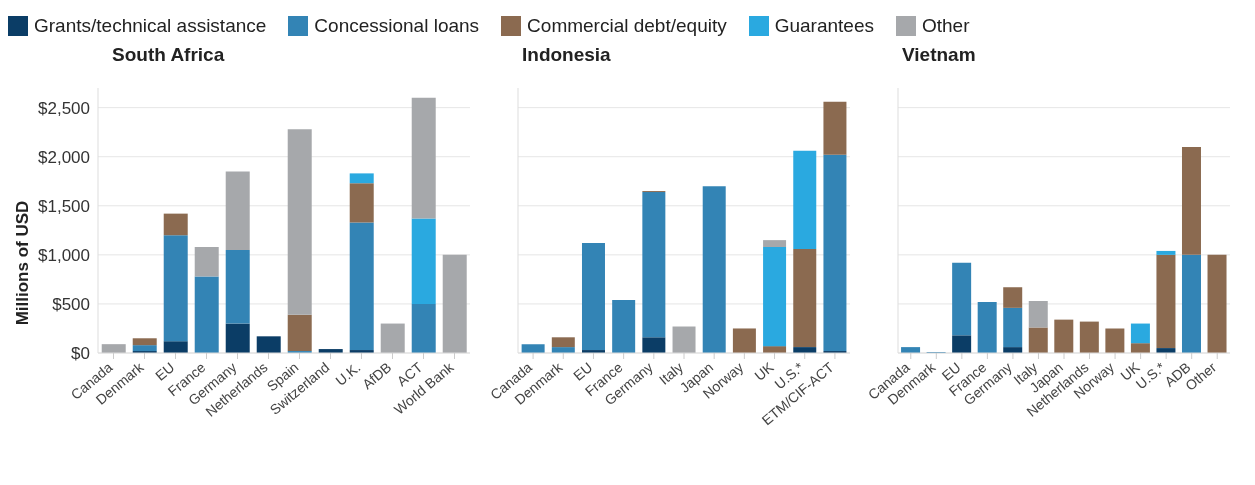 The width and height of the screenshot is (1255, 485). I want to click on legend-label: Guarantees, so click(824, 26).